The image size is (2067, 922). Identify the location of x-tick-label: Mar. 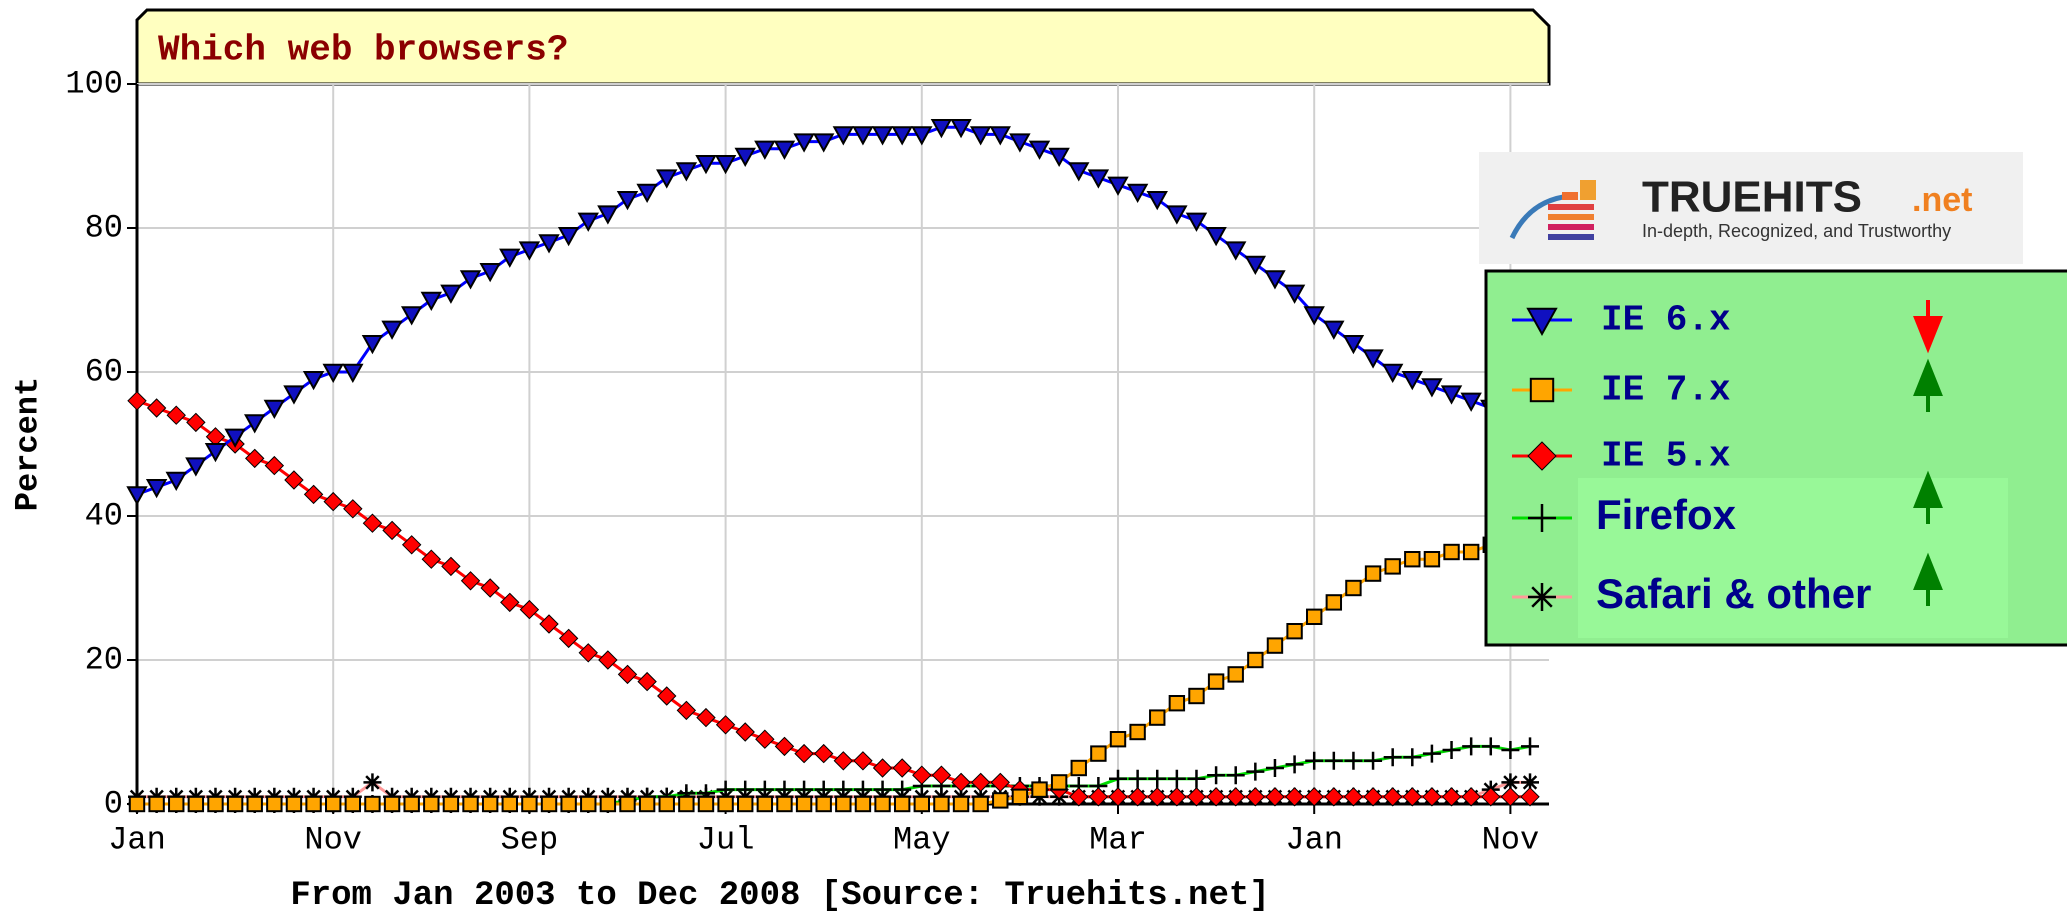
(1118, 839).